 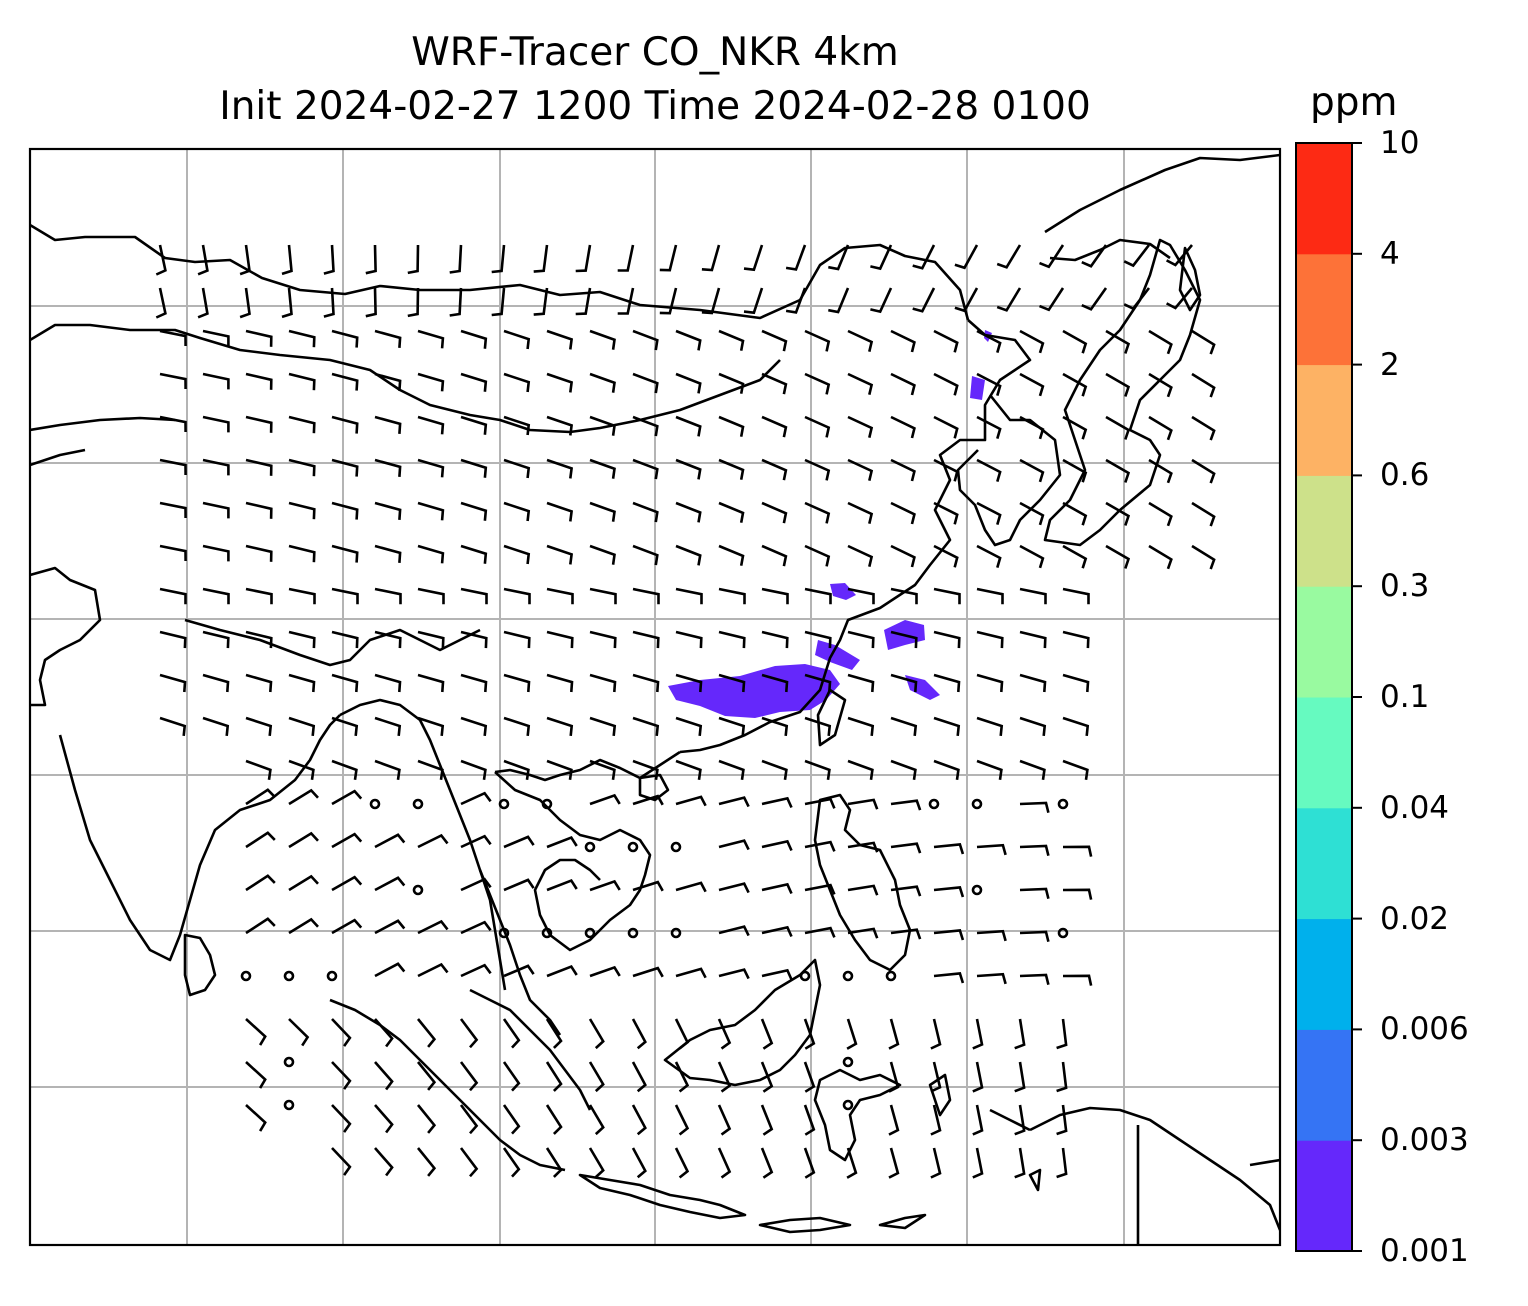 I want to click on coast-china-south, so click(x=587, y=766).